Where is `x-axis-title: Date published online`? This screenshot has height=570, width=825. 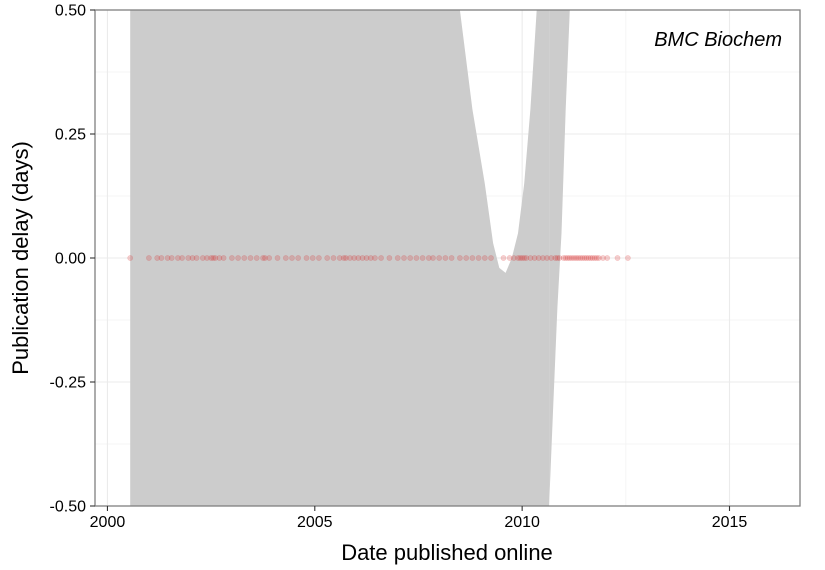 x-axis-title: Date published online is located at coordinates (447, 552).